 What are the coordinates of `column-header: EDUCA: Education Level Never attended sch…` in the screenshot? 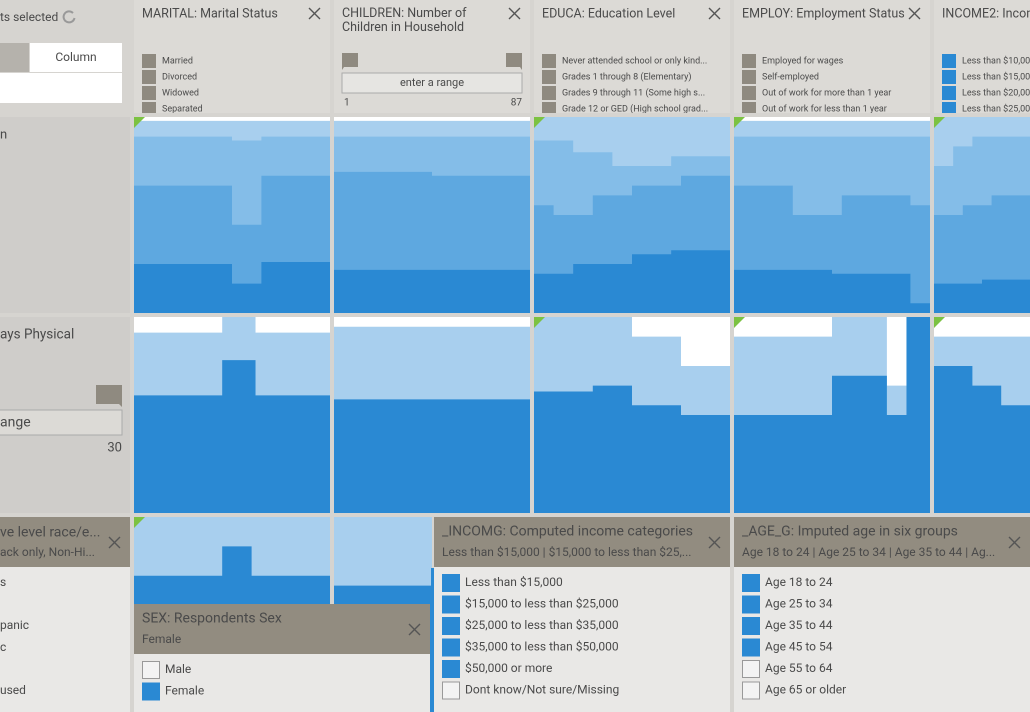 It's located at (632, 58).